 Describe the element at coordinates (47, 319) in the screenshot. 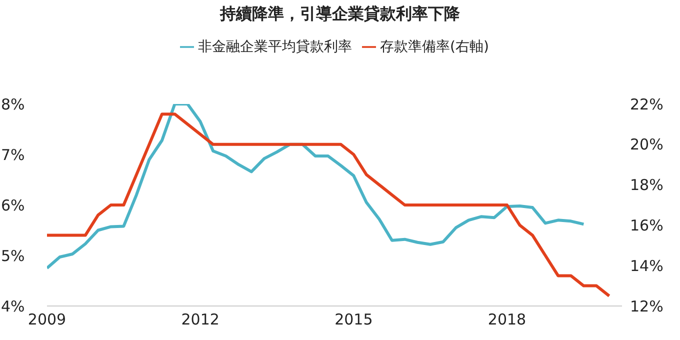

I see `x-tick-label: 2009` at that location.